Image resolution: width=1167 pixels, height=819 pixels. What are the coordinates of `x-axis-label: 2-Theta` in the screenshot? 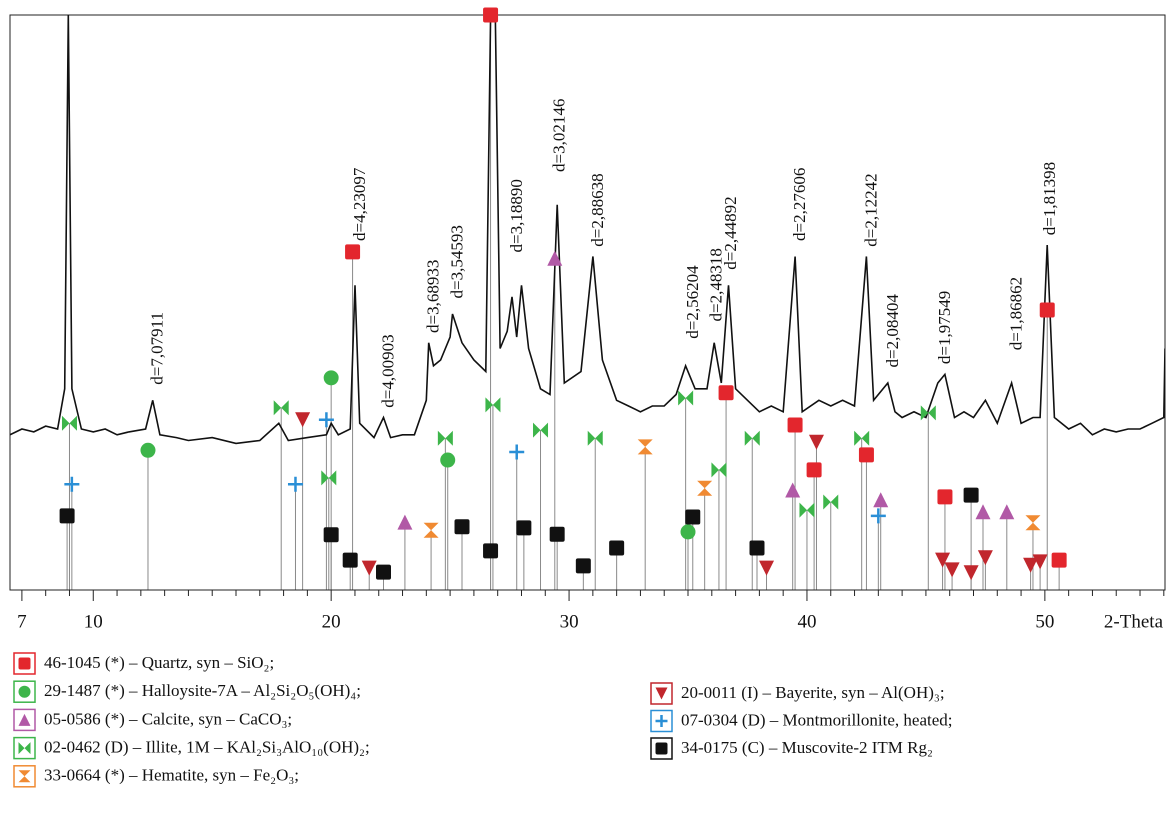 It's located at (1134, 621).